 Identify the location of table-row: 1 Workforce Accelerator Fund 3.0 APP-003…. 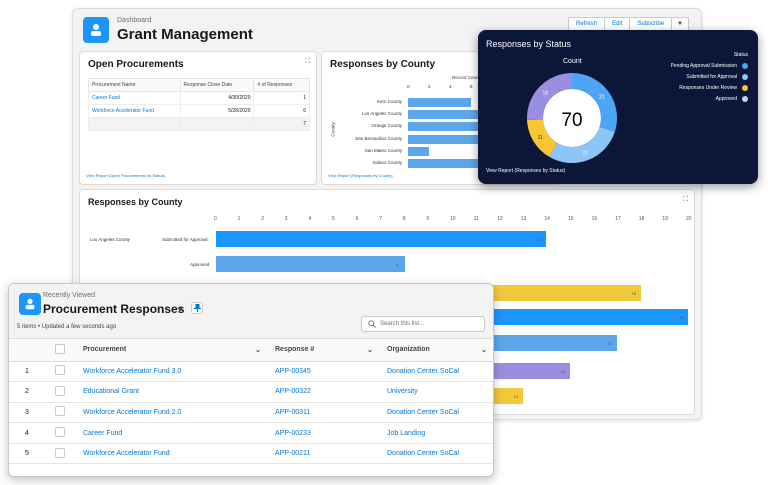
(251, 372).